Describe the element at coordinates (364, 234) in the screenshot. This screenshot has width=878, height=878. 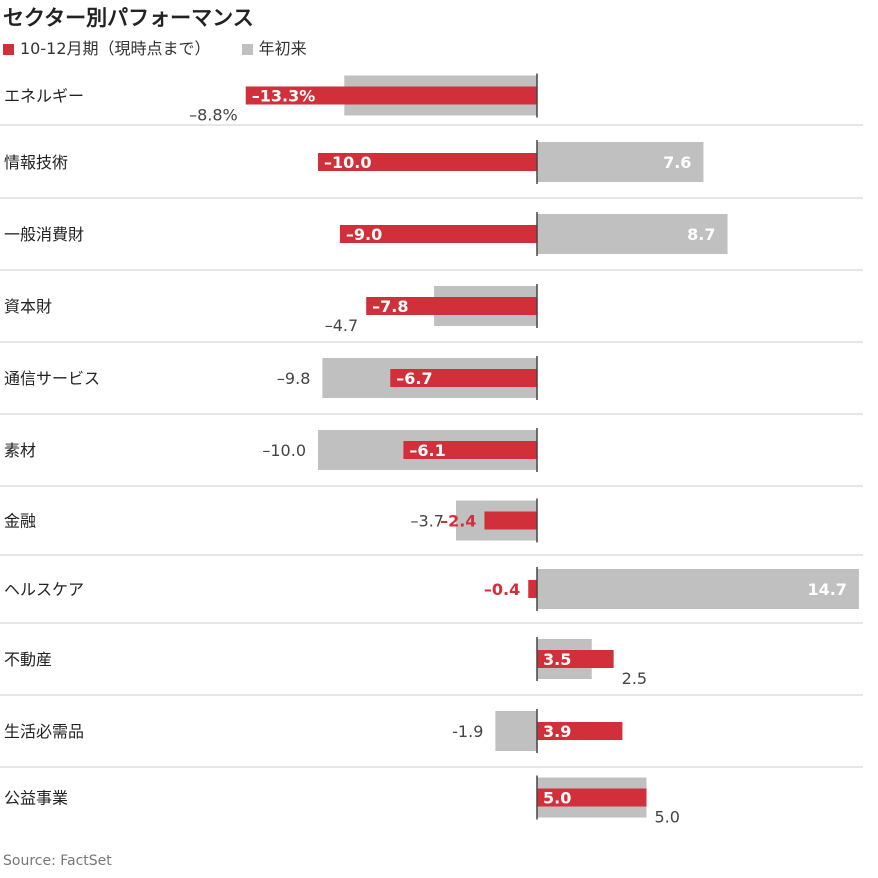
I see `data-label-q4: –9.0` at that location.